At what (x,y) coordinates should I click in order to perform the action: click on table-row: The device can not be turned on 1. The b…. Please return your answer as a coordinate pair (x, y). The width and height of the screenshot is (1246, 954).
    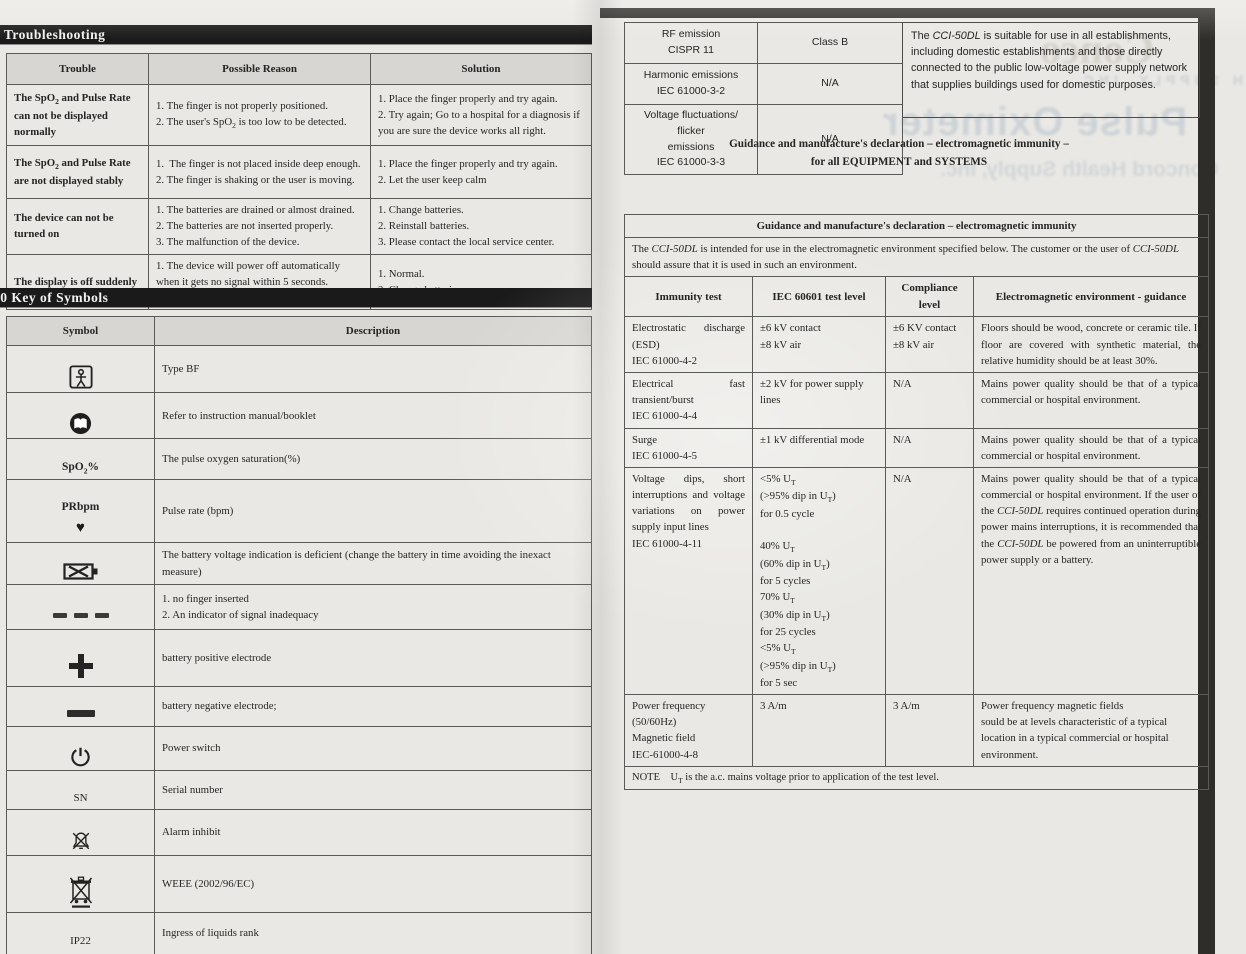
    Looking at the image, I should click on (299, 226).